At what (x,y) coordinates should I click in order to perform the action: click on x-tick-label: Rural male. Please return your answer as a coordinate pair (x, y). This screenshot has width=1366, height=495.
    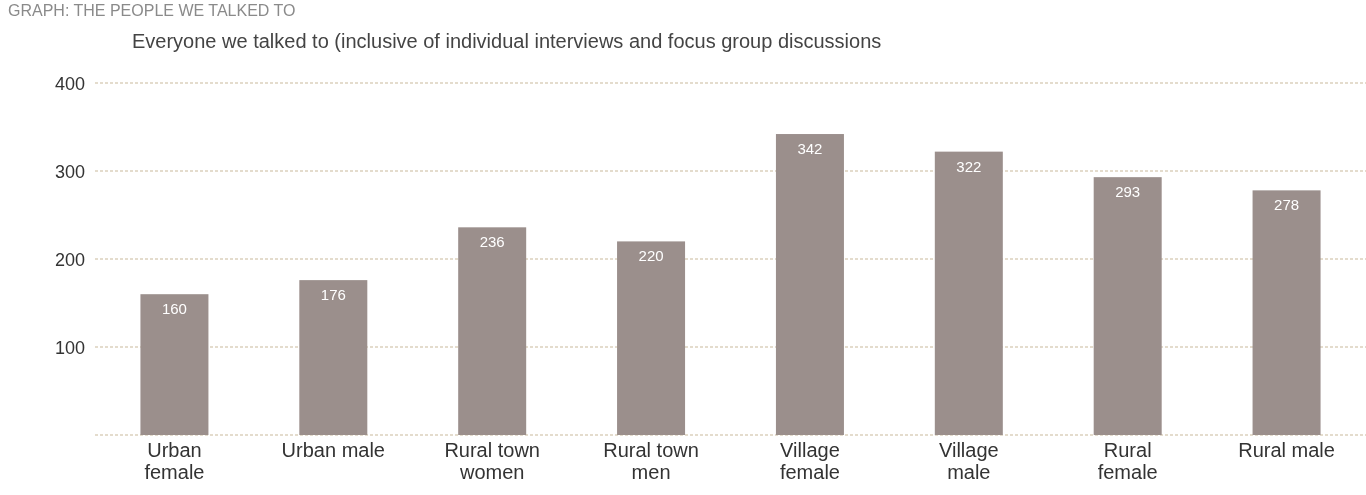
    Looking at the image, I should click on (1286, 450).